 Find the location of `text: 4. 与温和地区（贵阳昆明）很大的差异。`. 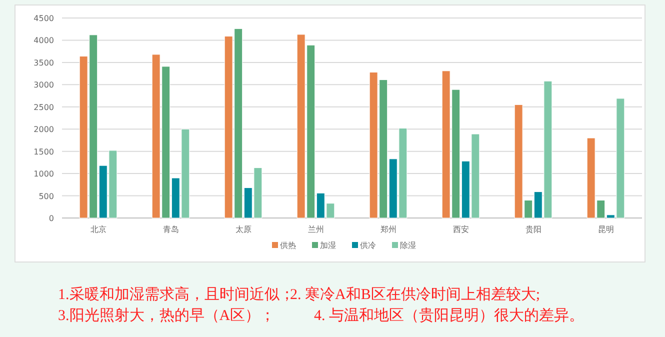

text: 4. 与温和地区（贵阳昆明）很大的差异。 is located at coordinates (449, 315).